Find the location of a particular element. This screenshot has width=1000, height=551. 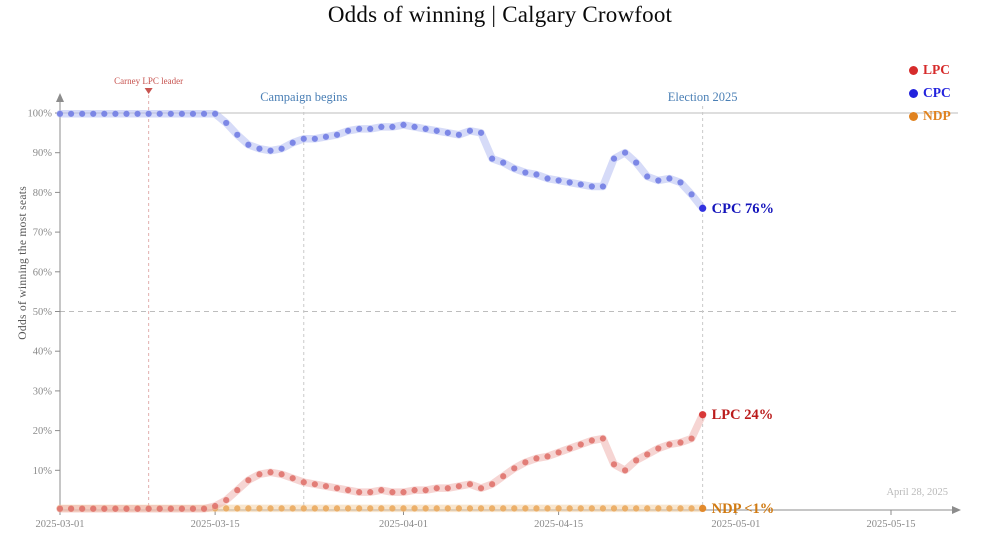

y-axis-arrow-icon is located at coordinates (60, 97).